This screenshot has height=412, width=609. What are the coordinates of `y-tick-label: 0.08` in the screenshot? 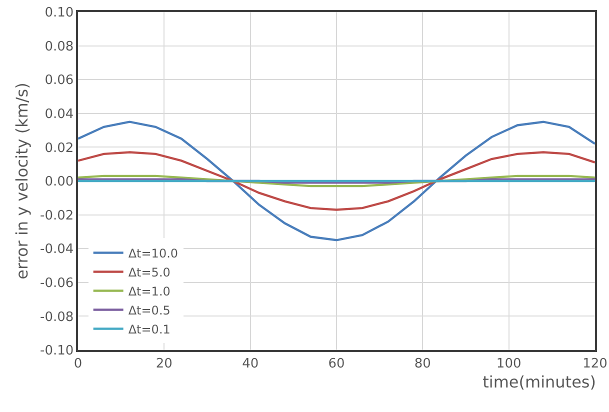 It's located at (59, 46).